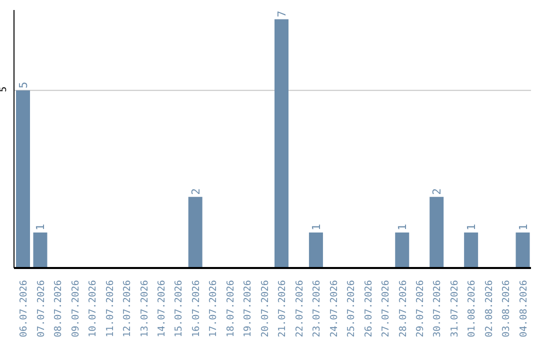 The image size is (540, 340). I want to click on x-tick-label: 22.07.2026, so click(300, 309).